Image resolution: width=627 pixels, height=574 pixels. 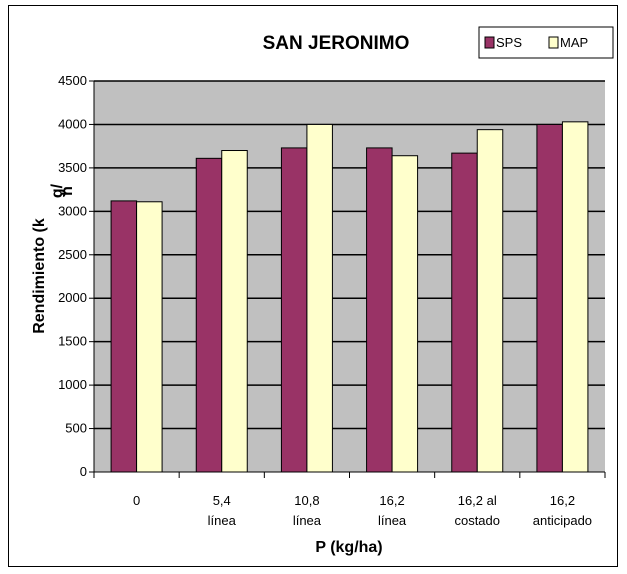 What do you see at coordinates (57, 190) in the screenshot?
I see `y-axis-title-line: g/` at bounding box center [57, 190].